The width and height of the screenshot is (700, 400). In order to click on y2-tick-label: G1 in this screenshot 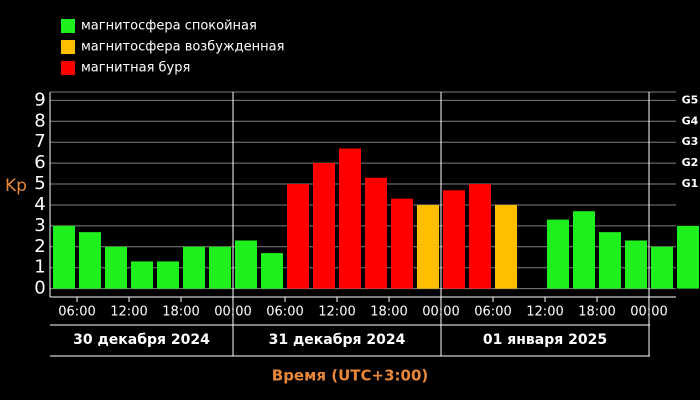, I will do `click(690, 183)`.